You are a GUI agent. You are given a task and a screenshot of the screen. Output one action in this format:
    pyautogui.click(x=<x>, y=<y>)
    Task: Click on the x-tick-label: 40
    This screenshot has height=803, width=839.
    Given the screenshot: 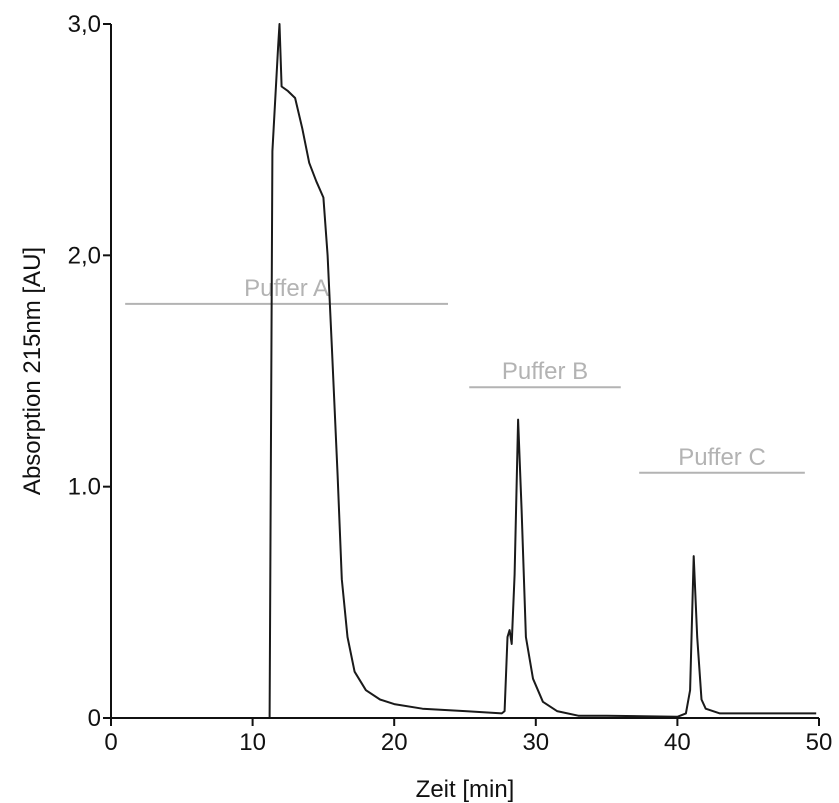 What is the action you would take?
    pyautogui.click(x=677, y=742)
    